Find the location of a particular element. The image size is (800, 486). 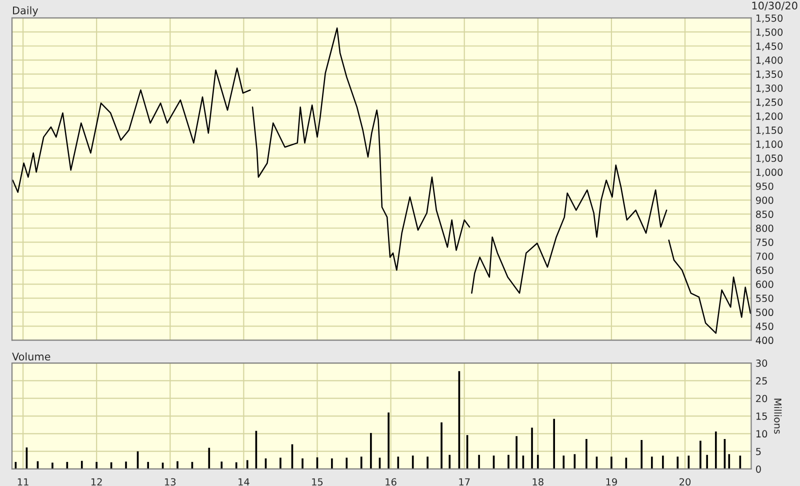

y-tick-label: 950 is located at coordinates (765, 186).